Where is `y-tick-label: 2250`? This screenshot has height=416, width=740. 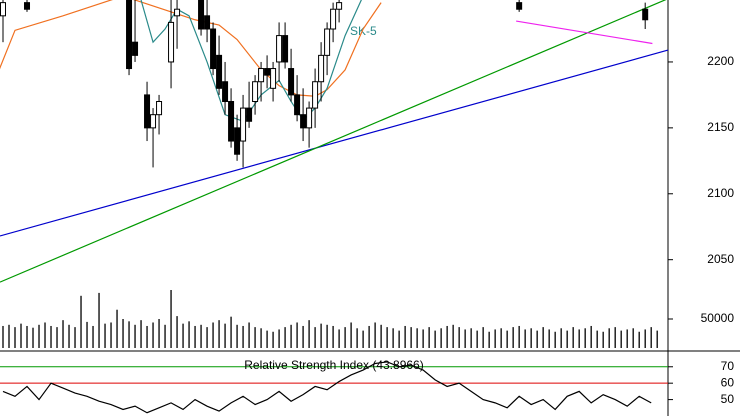 y-tick-label: 2250 is located at coordinates (720, 1).